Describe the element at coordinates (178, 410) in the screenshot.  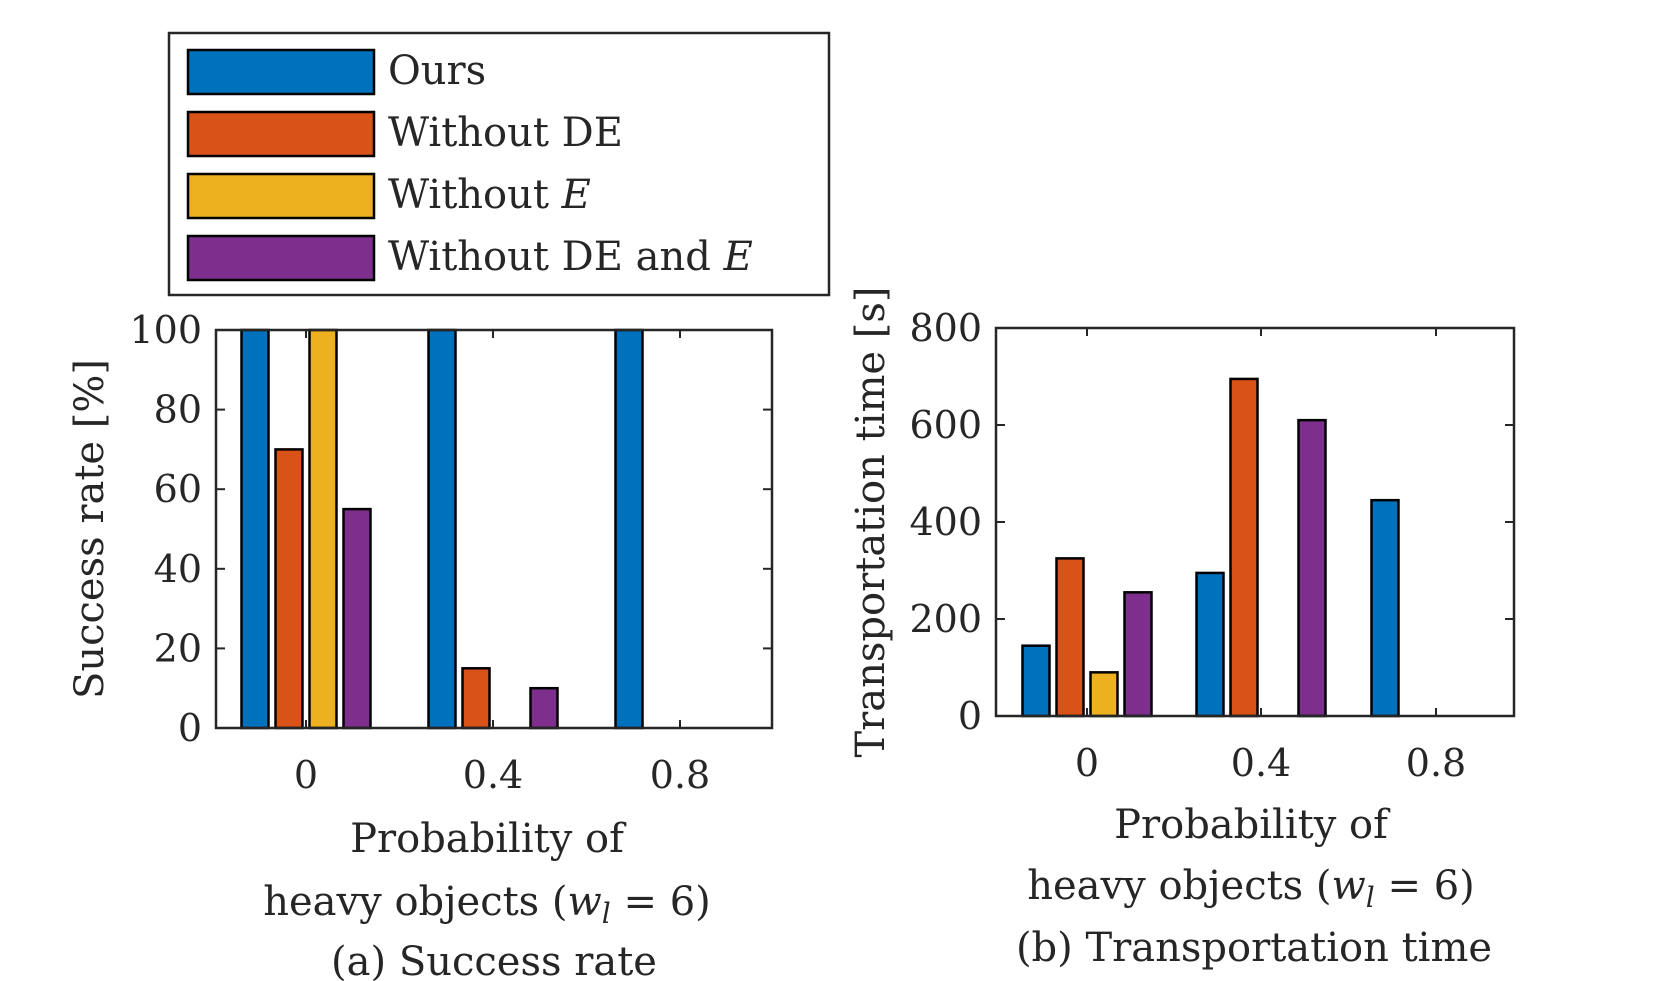
I see `chart-a-ytick-label: 80` at that location.